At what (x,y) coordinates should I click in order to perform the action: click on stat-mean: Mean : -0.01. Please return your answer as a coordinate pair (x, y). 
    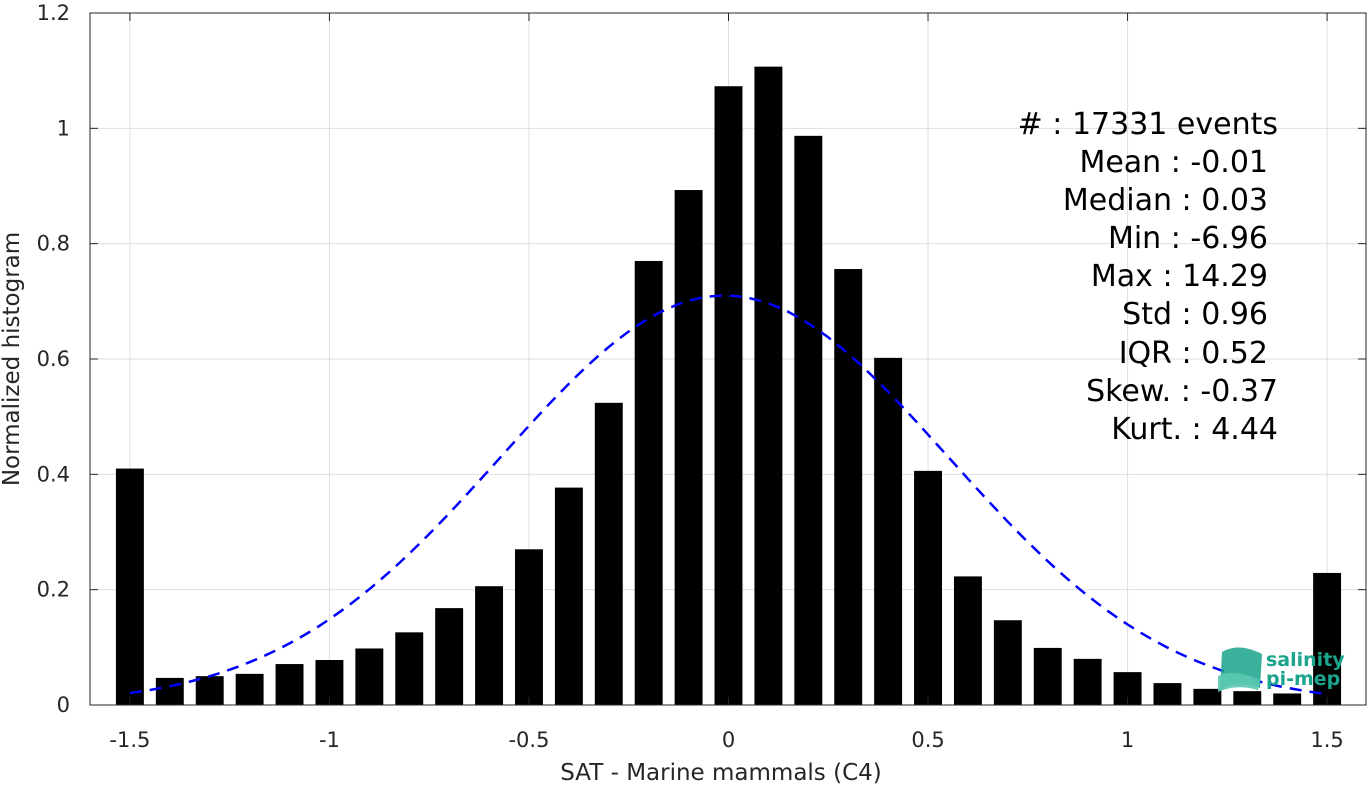
    Looking at the image, I should click on (1173, 162).